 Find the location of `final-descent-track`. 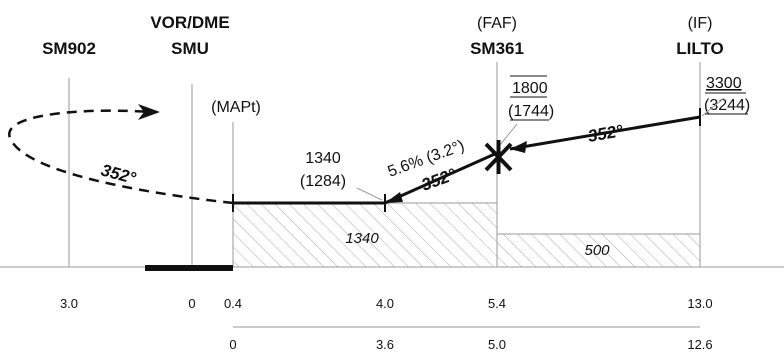

final-descent-track is located at coordinates (441, 178).